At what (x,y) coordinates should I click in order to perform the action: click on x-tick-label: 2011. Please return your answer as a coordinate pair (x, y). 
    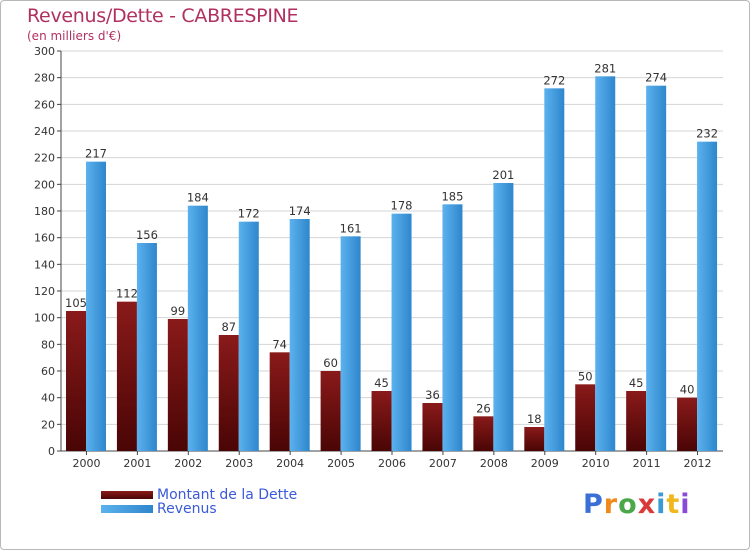
    Looking at the image, I should click on (647, 463).